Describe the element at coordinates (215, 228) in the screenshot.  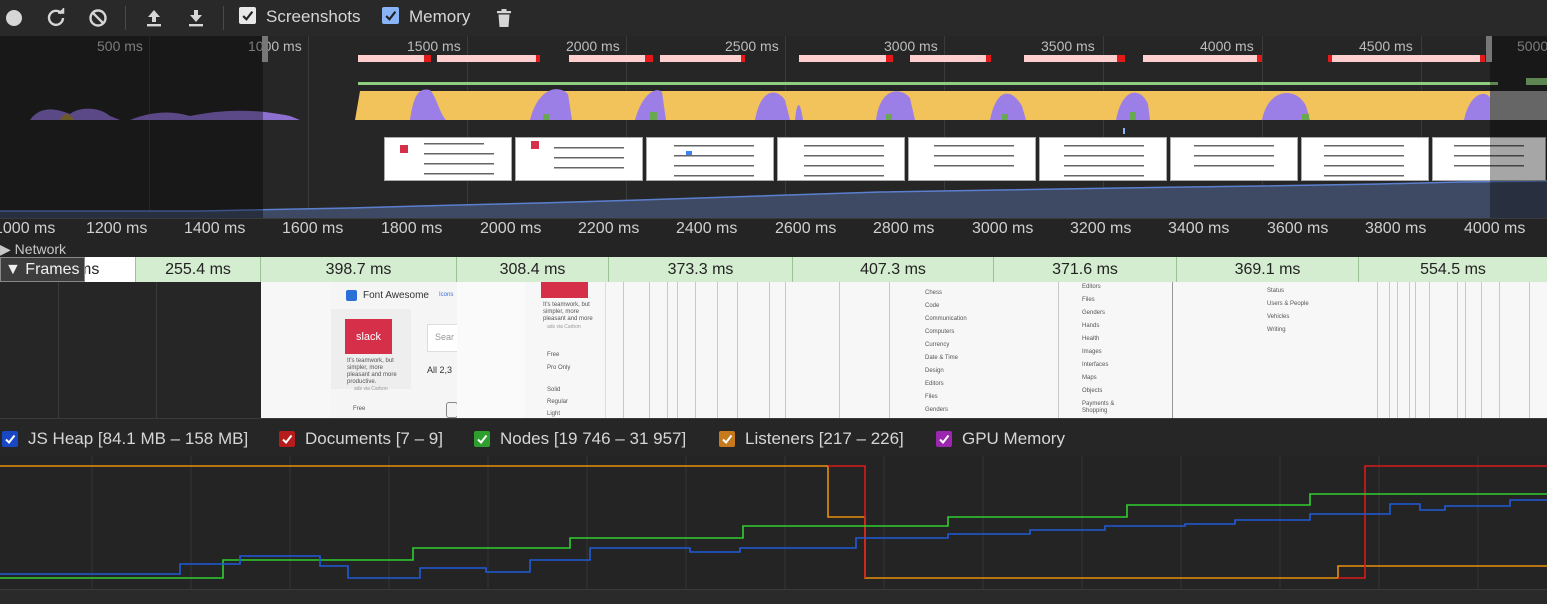
I see `ruler-tick-label: 1400 ms` at that location.